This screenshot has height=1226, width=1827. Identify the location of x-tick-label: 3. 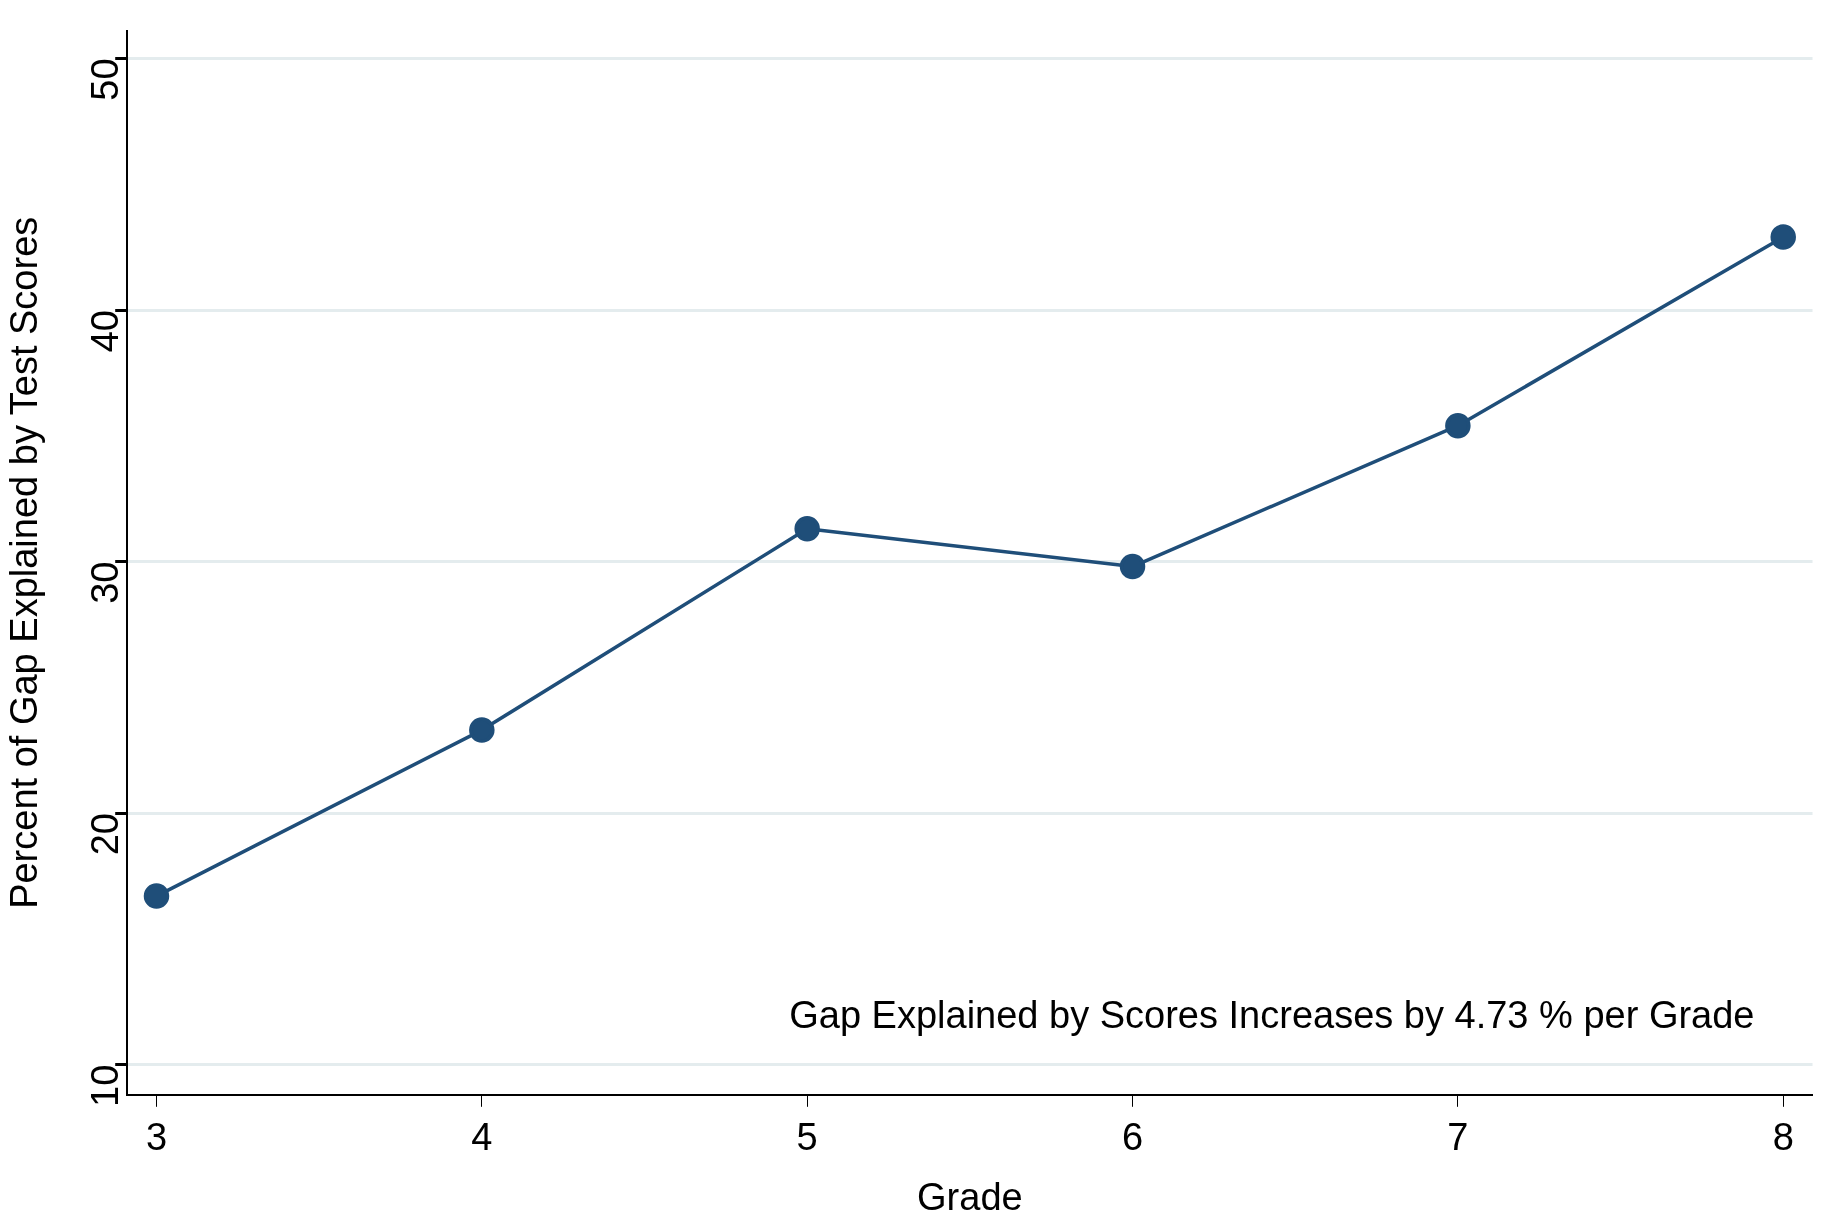
(156, 1137).